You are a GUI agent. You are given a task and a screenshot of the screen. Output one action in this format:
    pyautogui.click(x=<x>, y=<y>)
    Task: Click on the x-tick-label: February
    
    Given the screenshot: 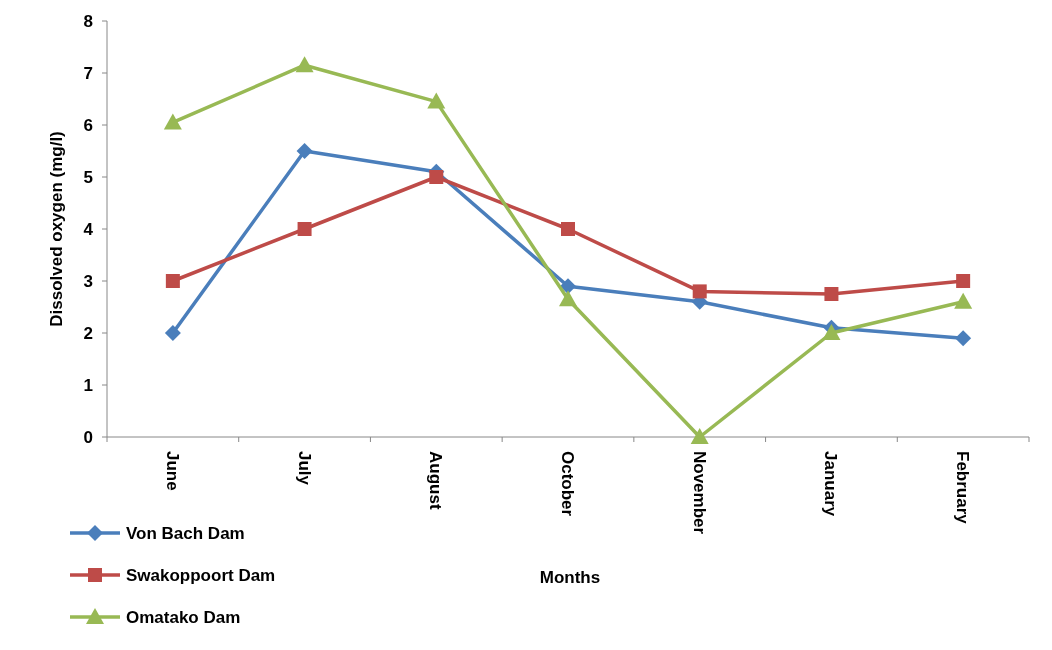 What is the action you would take?
    pyautogui.click(x=963, y=488)
    